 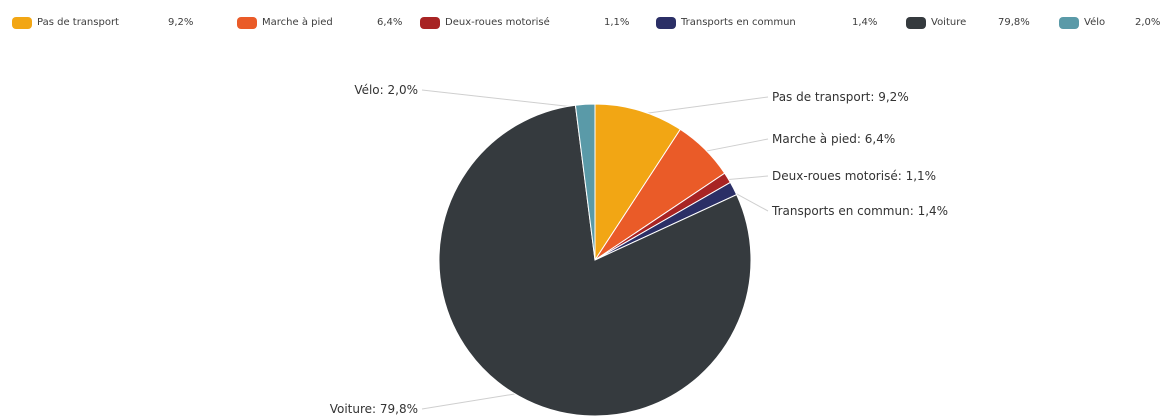 I want to click on legend-label: Deux-roues motorisé, so click(x=497, y=22).